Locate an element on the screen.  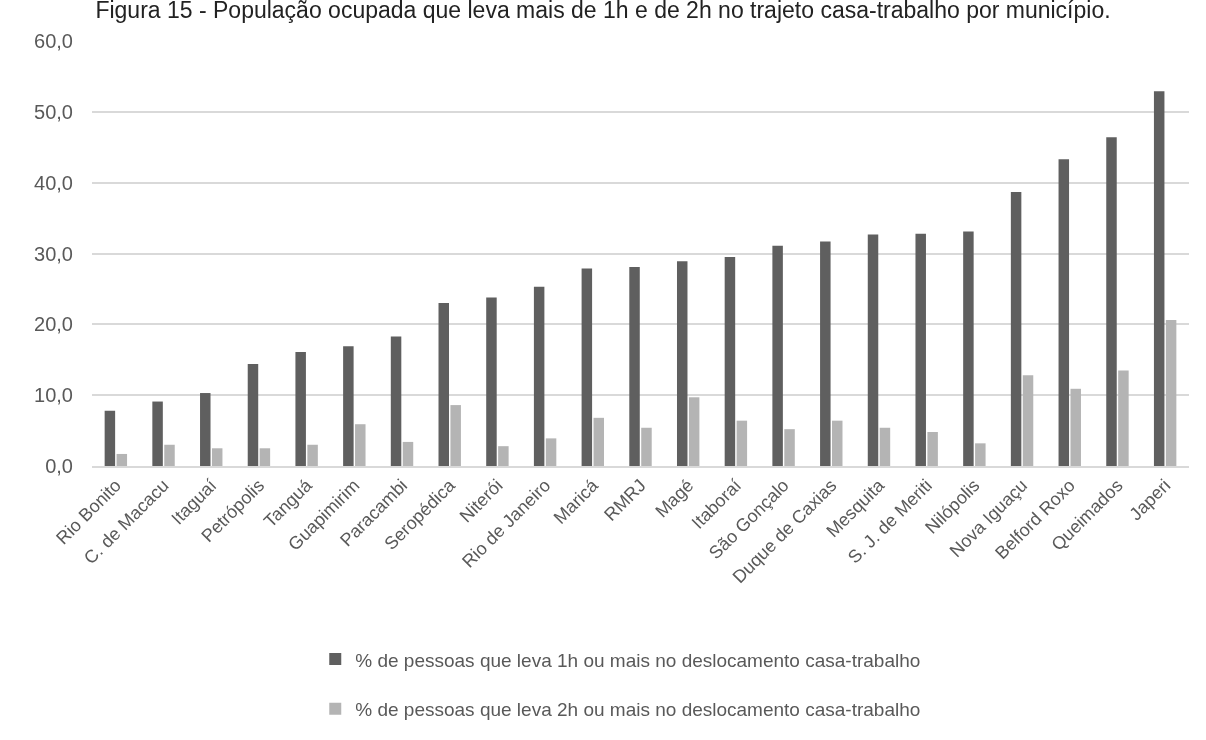
legend-label: % de pessoas que leva 1h ou mais no deslocamento casa-trabalho is located at coordinates (638, 660).